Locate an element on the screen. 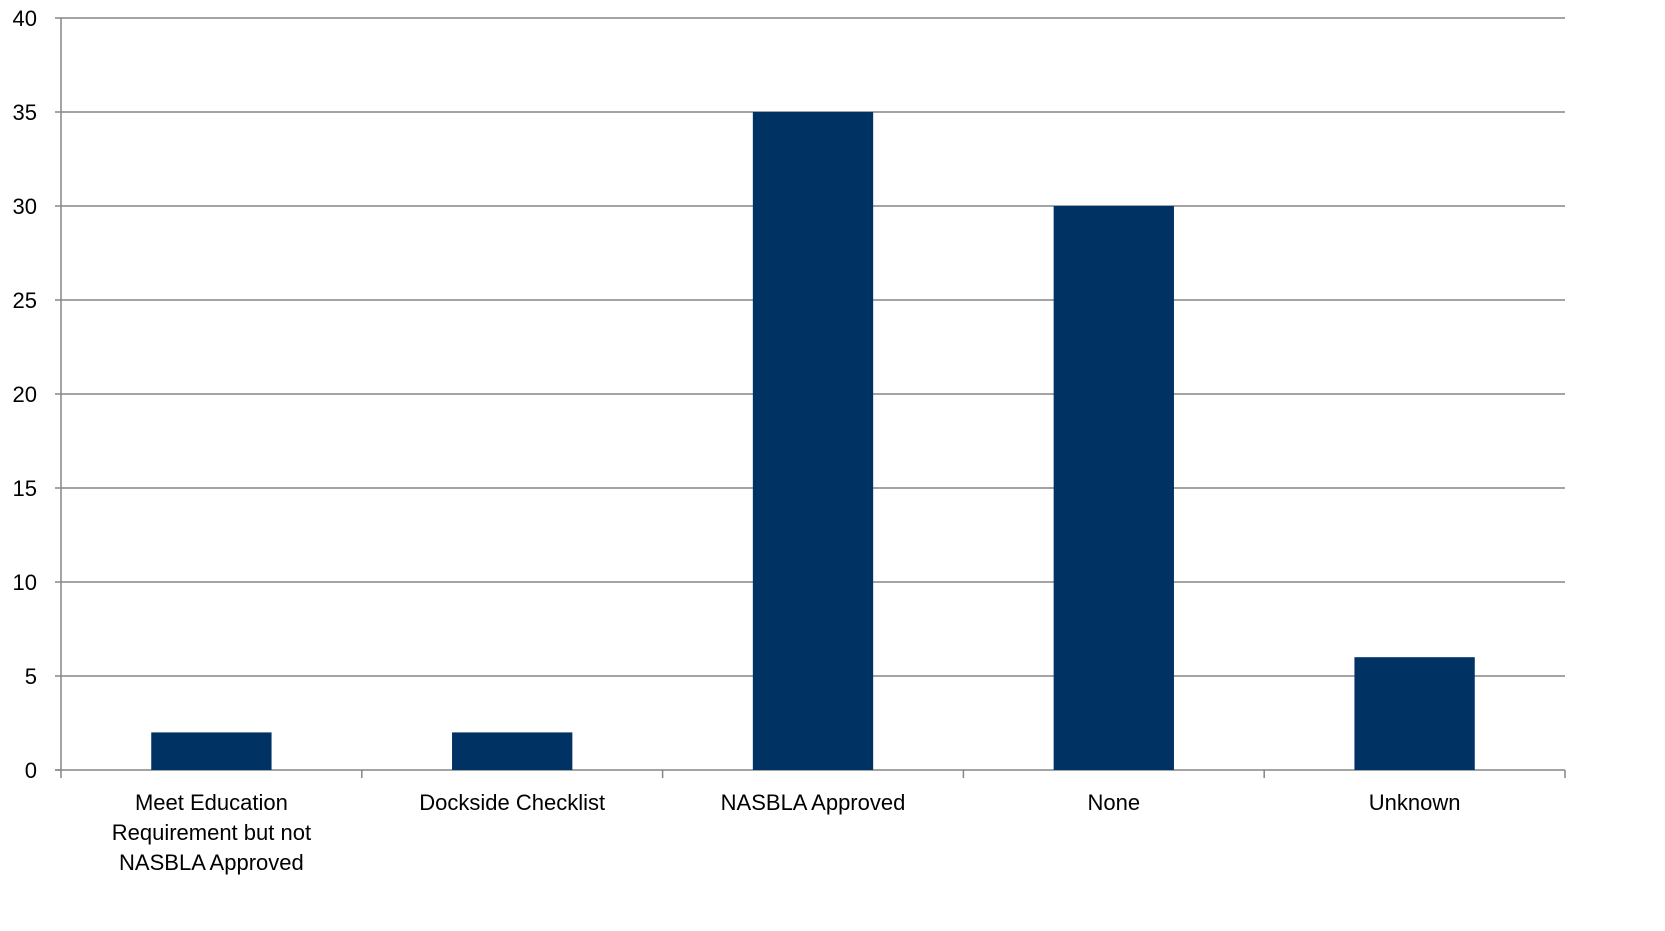 The image size is (1665, 931). x-tick-label: Unknown is located at coordinates (1415, 802).